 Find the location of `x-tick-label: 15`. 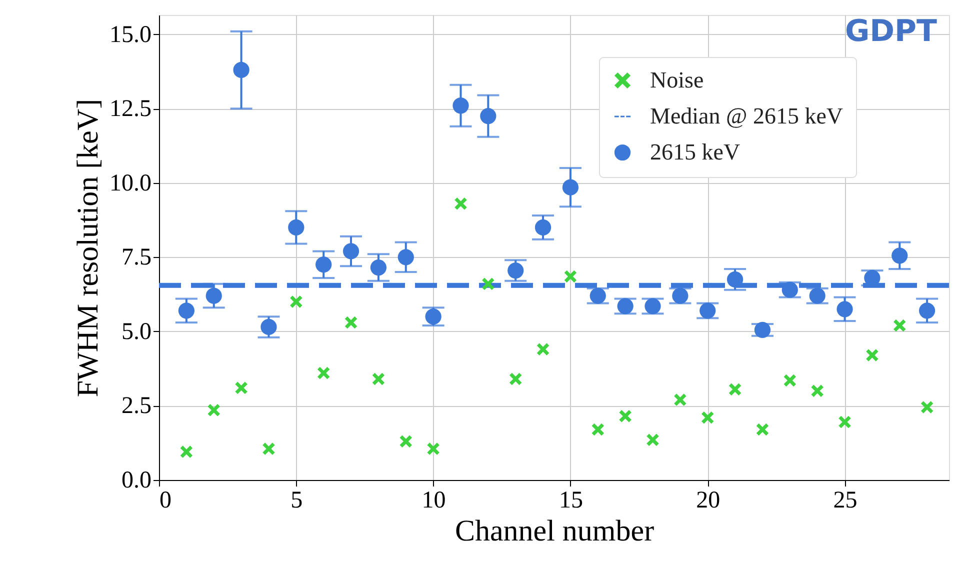

x-tick-label: 15 is located at coordinates (570, 501).